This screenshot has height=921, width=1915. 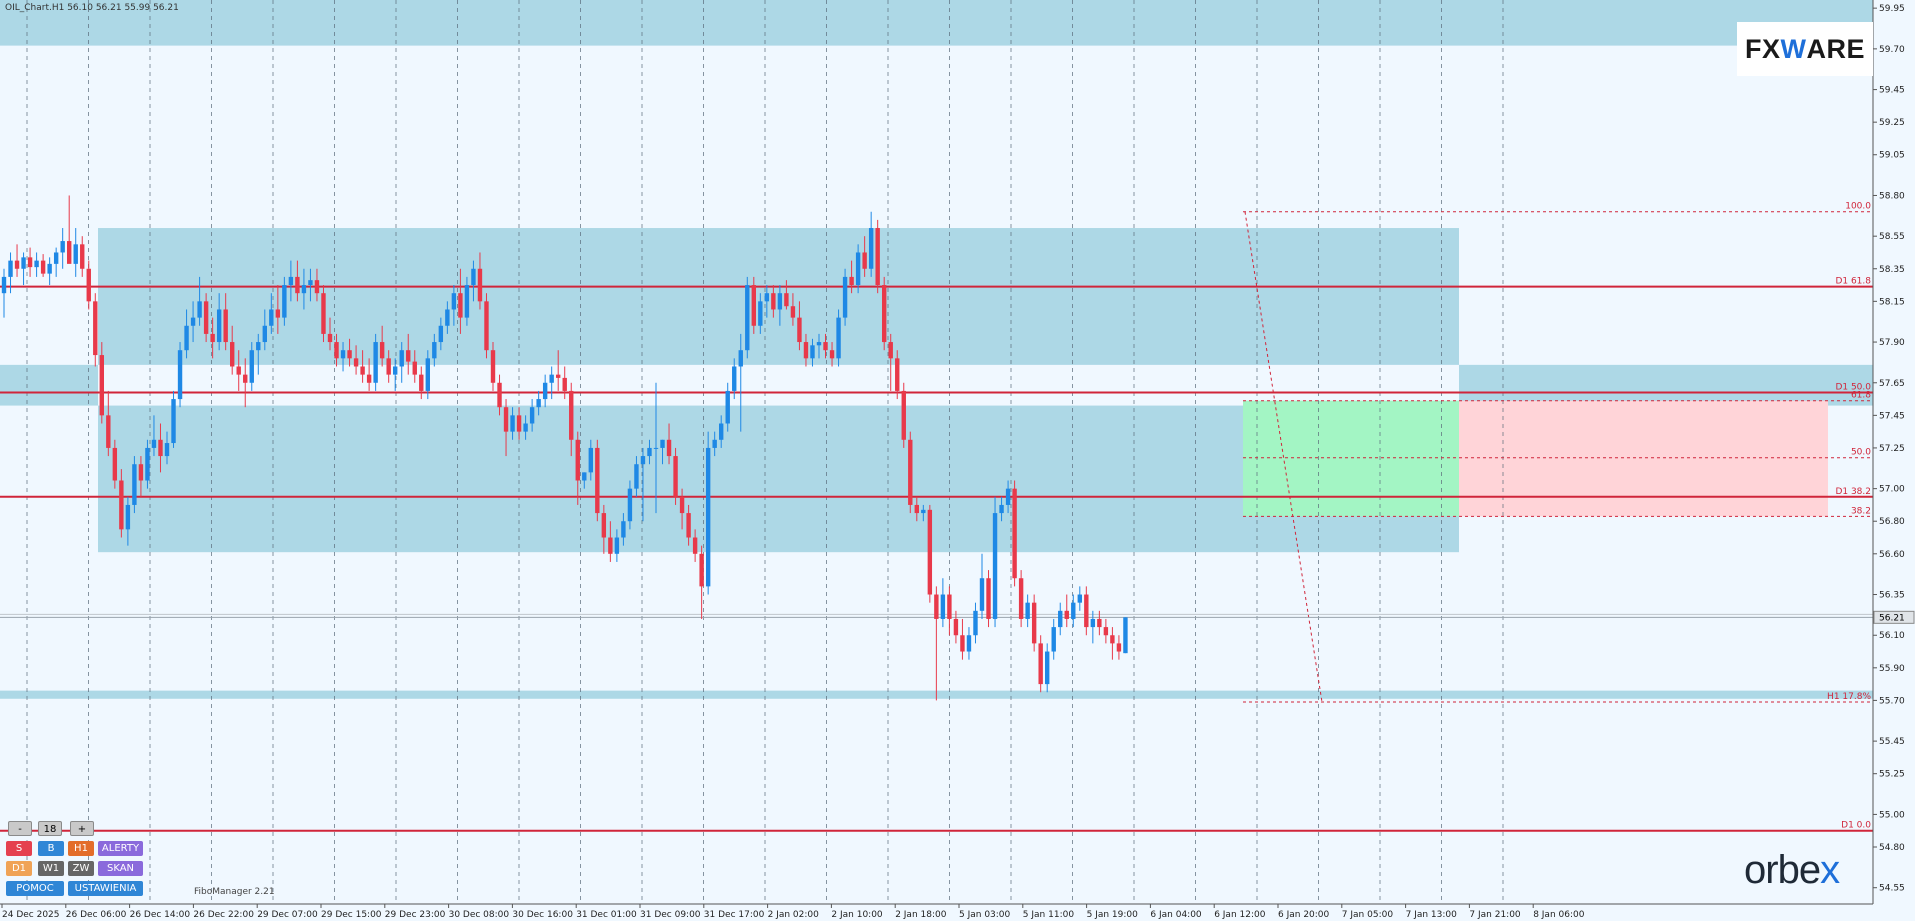 I want to click on buy-button: B, so click(x=51, y=848).